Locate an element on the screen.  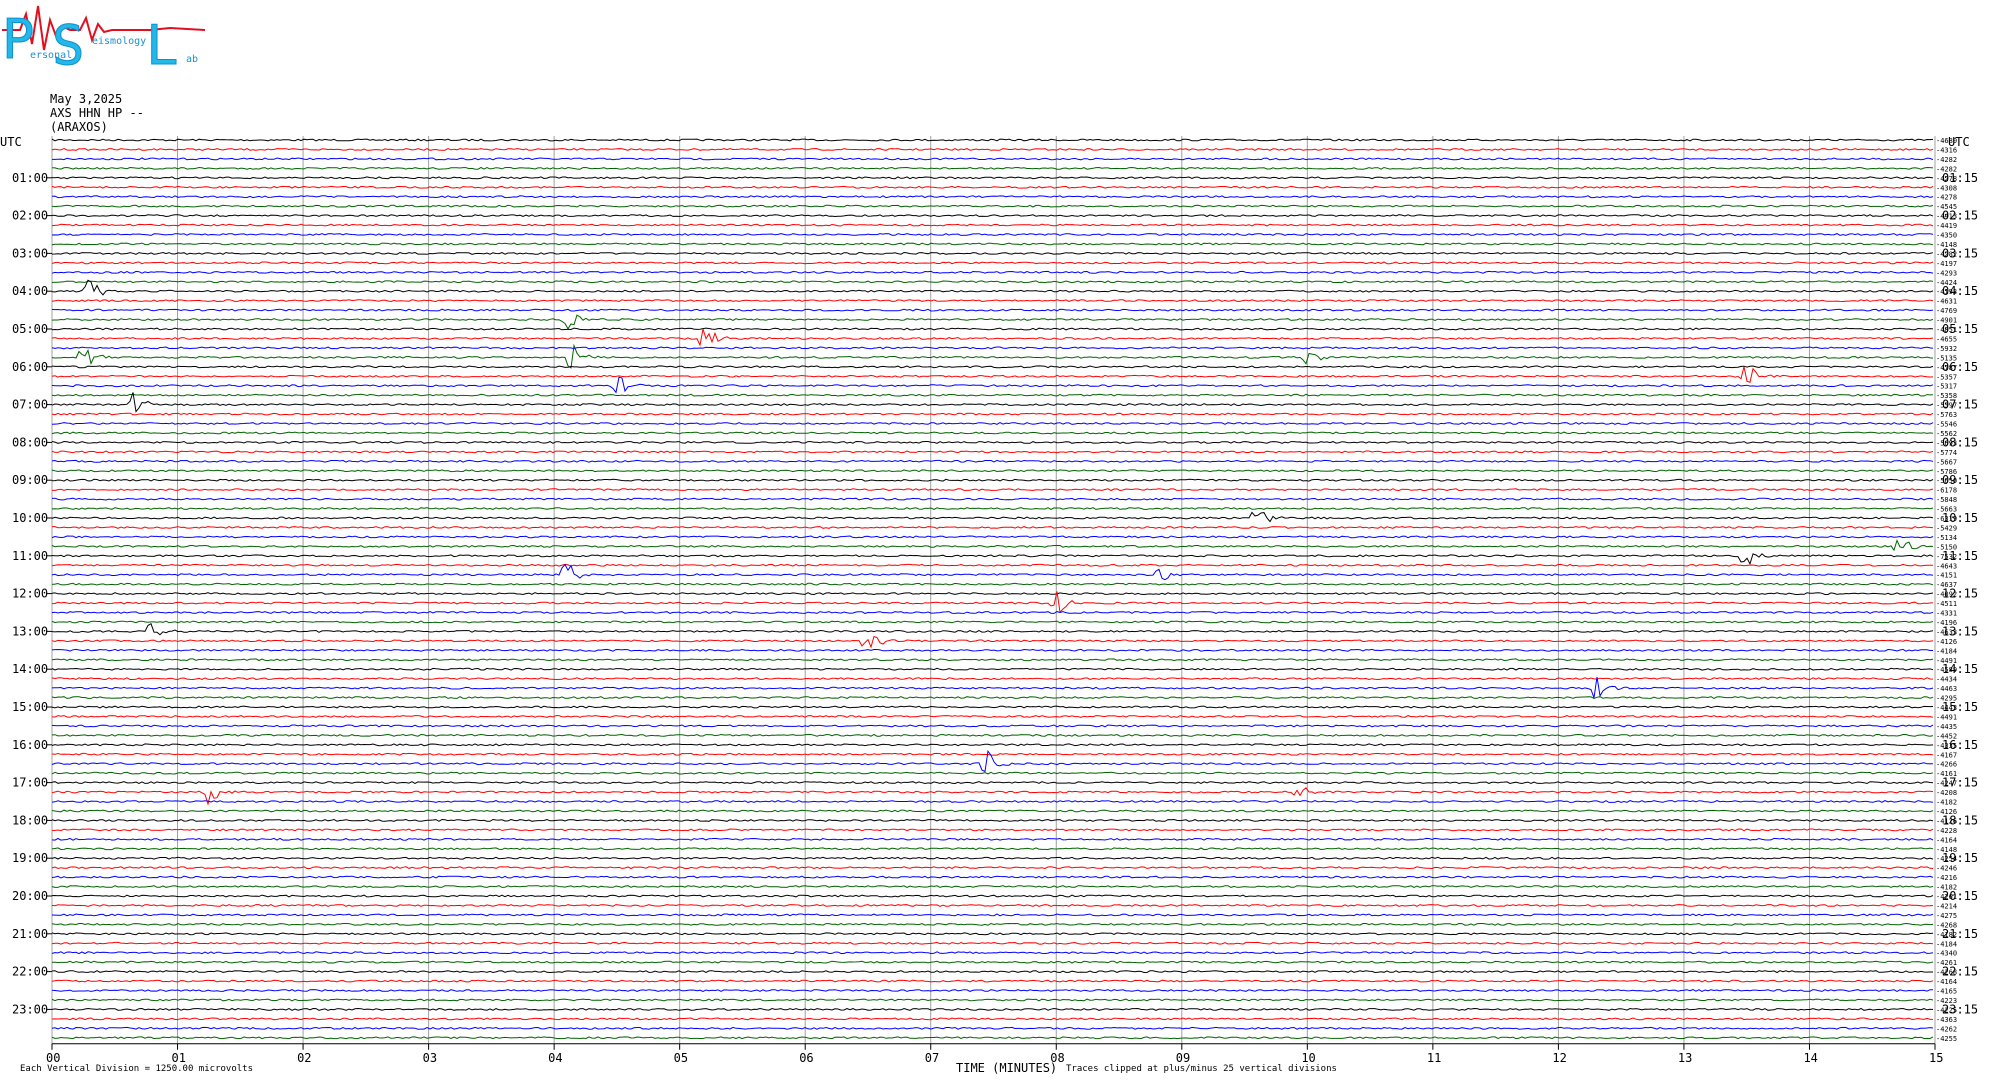
trace-offset-label: -4851 is located at coordinates (1946, 330).